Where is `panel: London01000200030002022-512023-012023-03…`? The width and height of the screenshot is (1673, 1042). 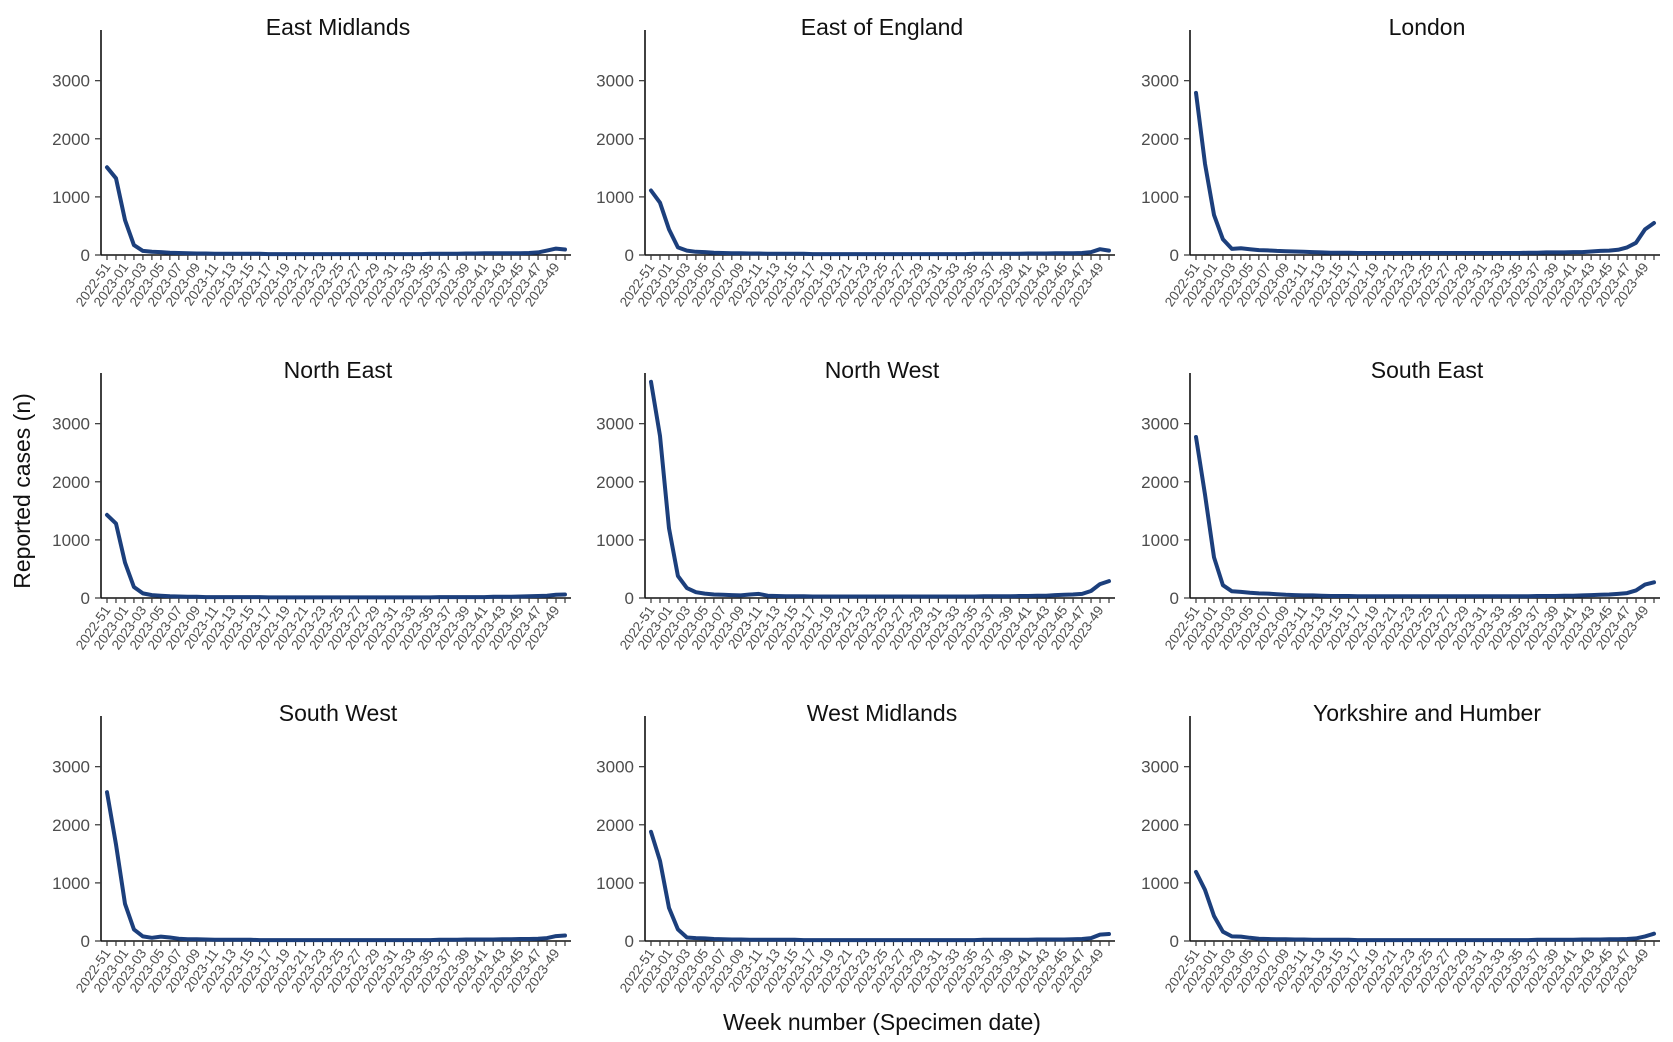 panel: London01000200030002022-512023-012023-03… is located at coordinates (1400, 161).